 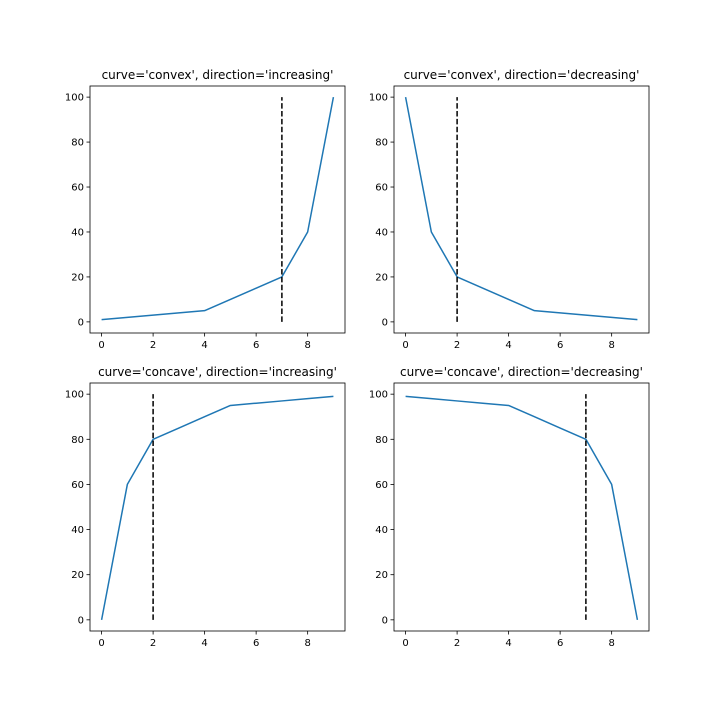 What do you see at coordinates (217, 372) in the screenshot?
I see `subplot-title: curve='concave', direction='increasing'` at bounding box center [217, 372].